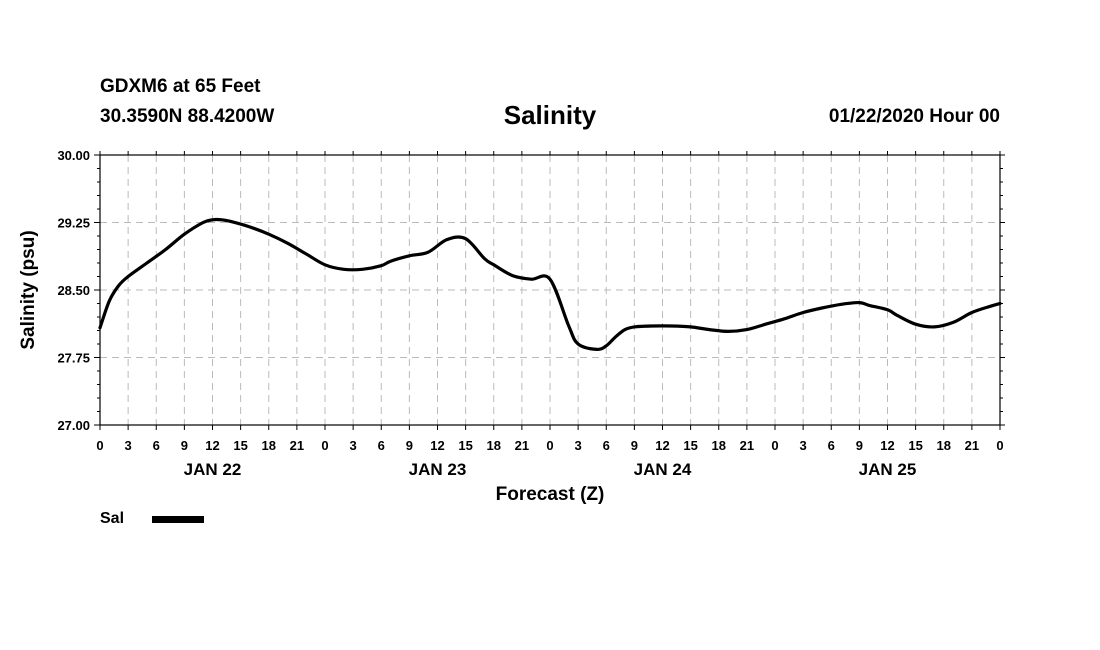  I want to click on day-label: JAN 22, so click(213, 469).